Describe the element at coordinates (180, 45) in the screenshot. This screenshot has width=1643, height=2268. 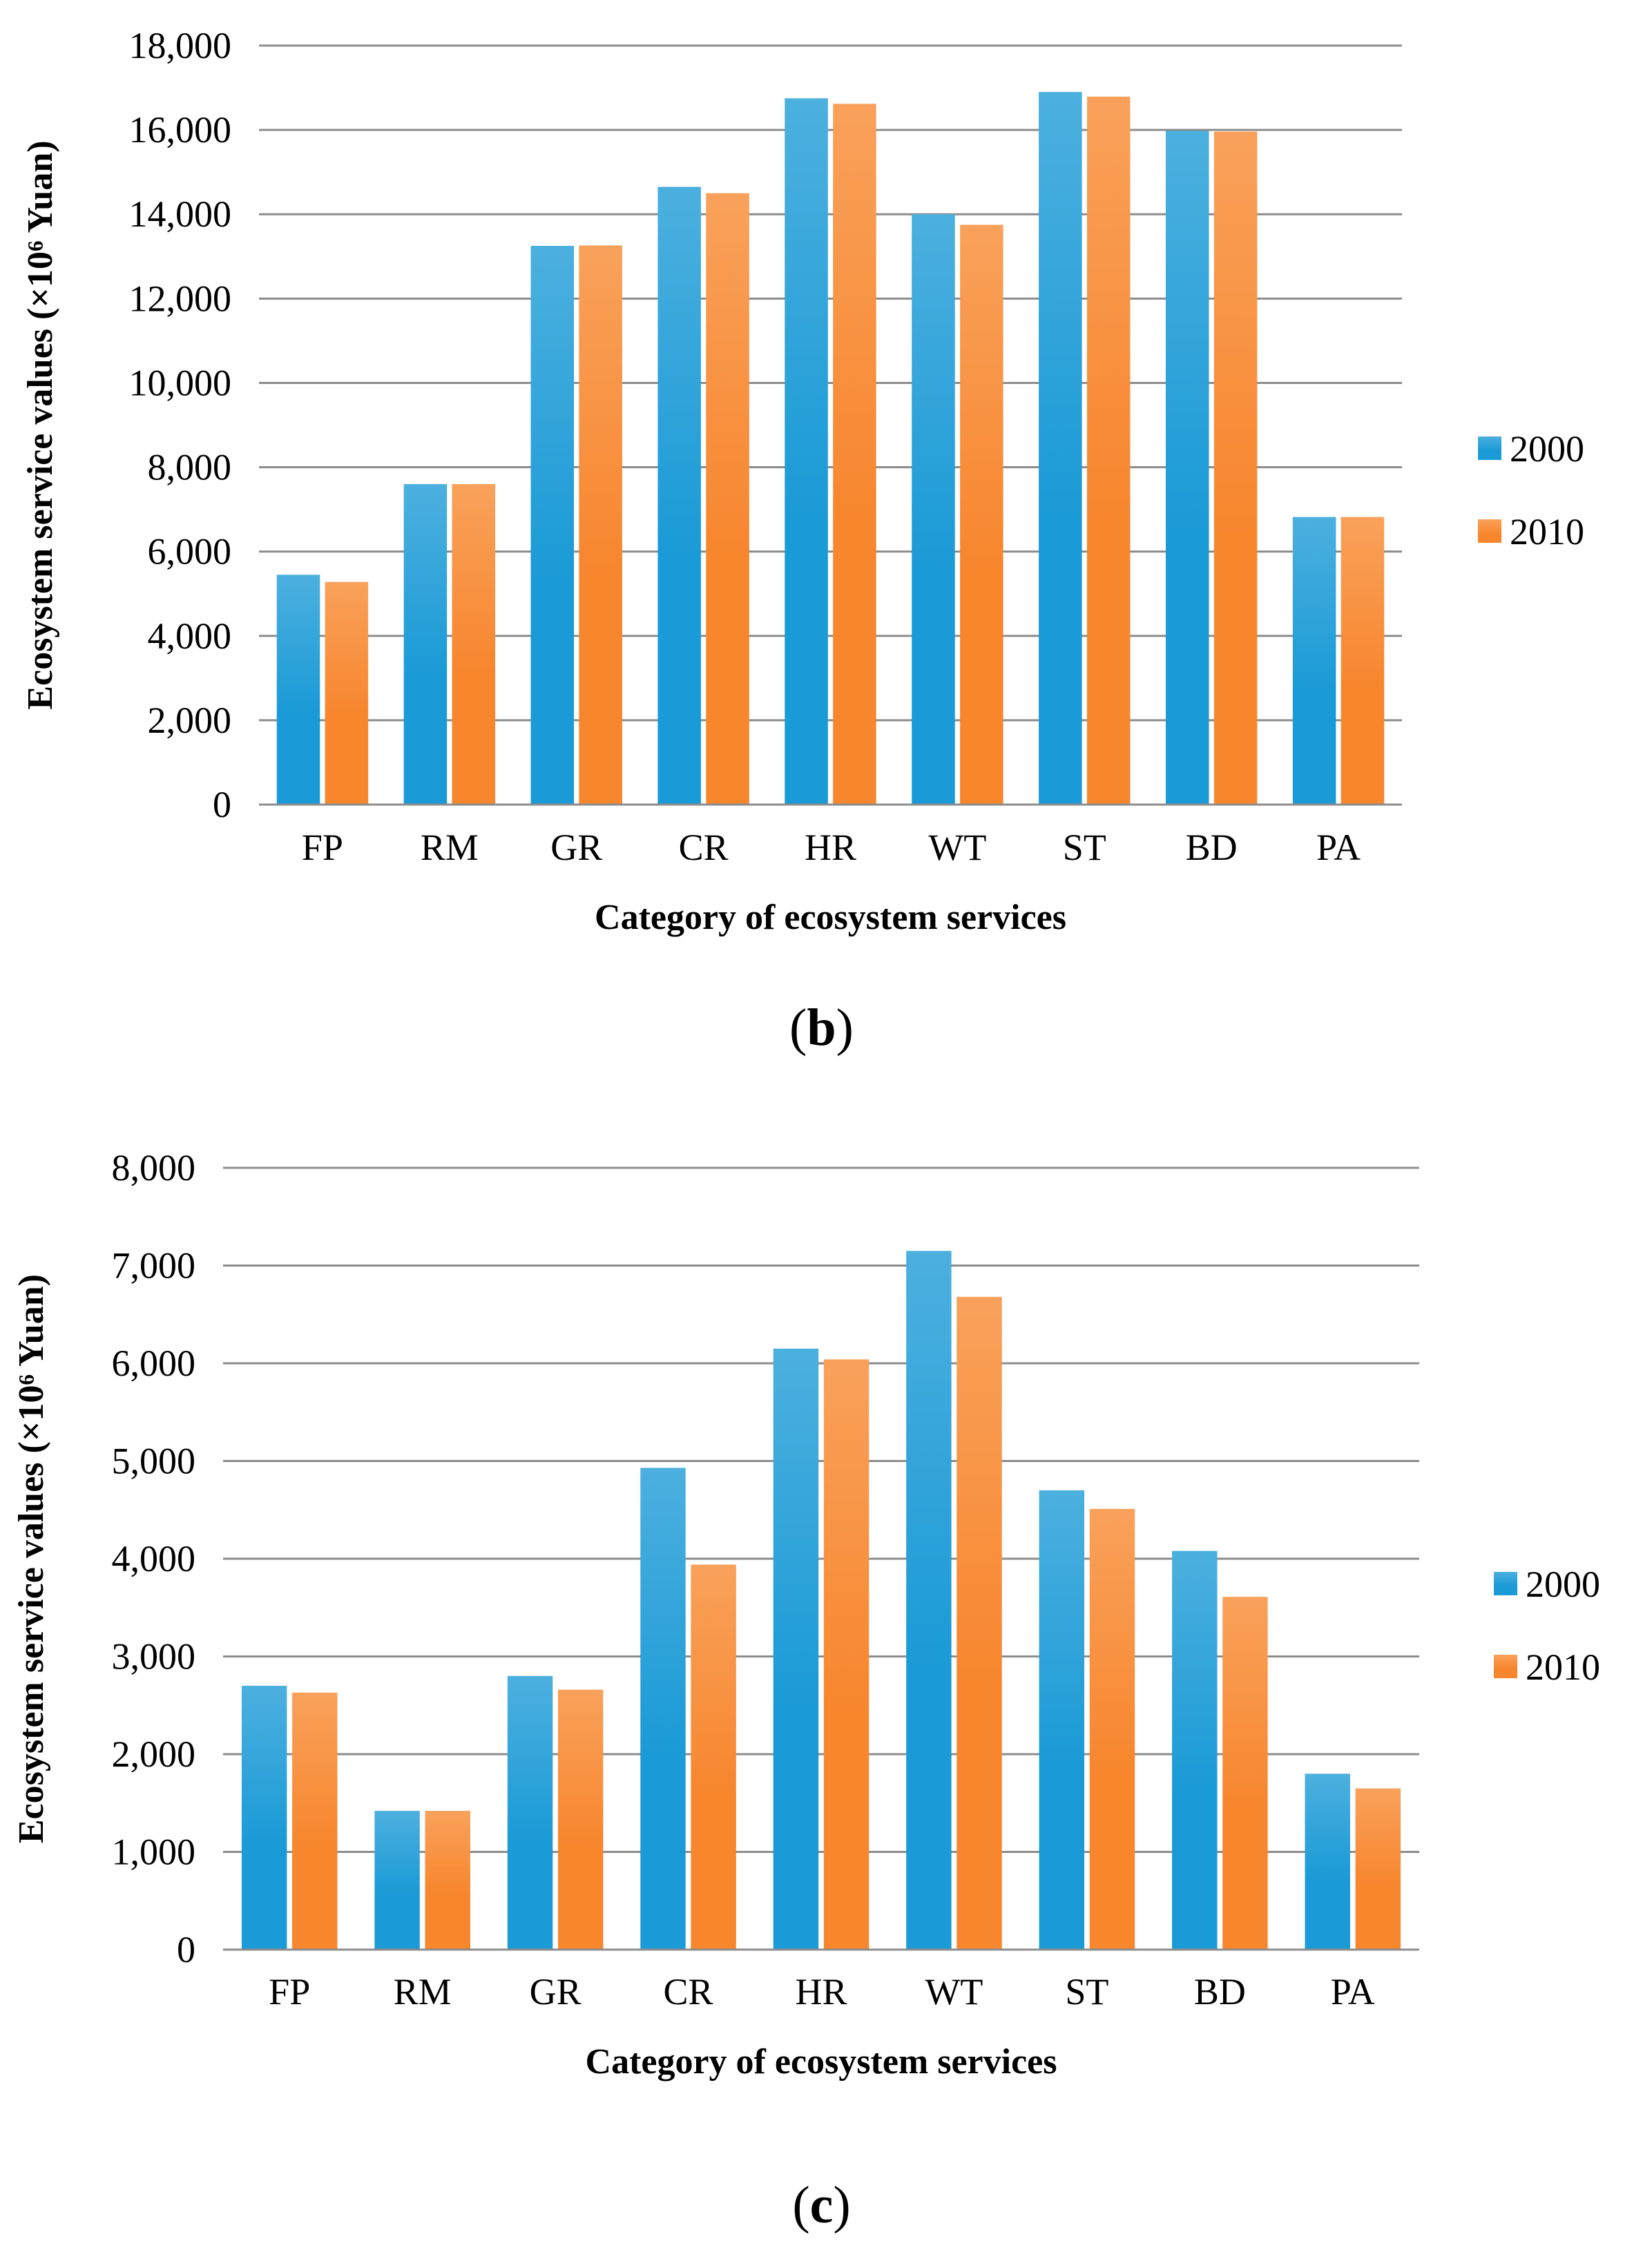
I see `y-tick-label: 18,000` at that location.